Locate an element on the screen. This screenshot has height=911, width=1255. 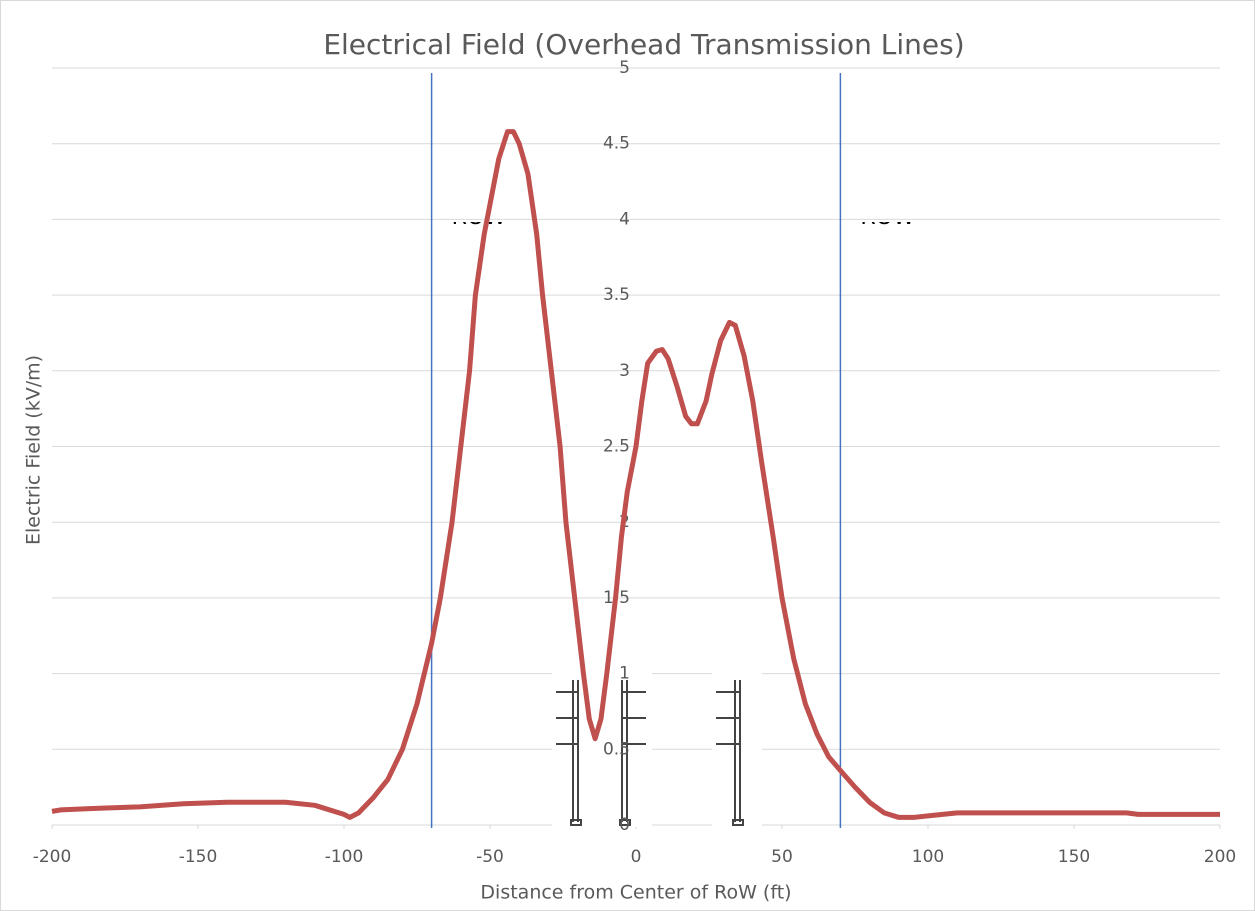
x-tick-label: -100 is located at coordinates (344, 857).